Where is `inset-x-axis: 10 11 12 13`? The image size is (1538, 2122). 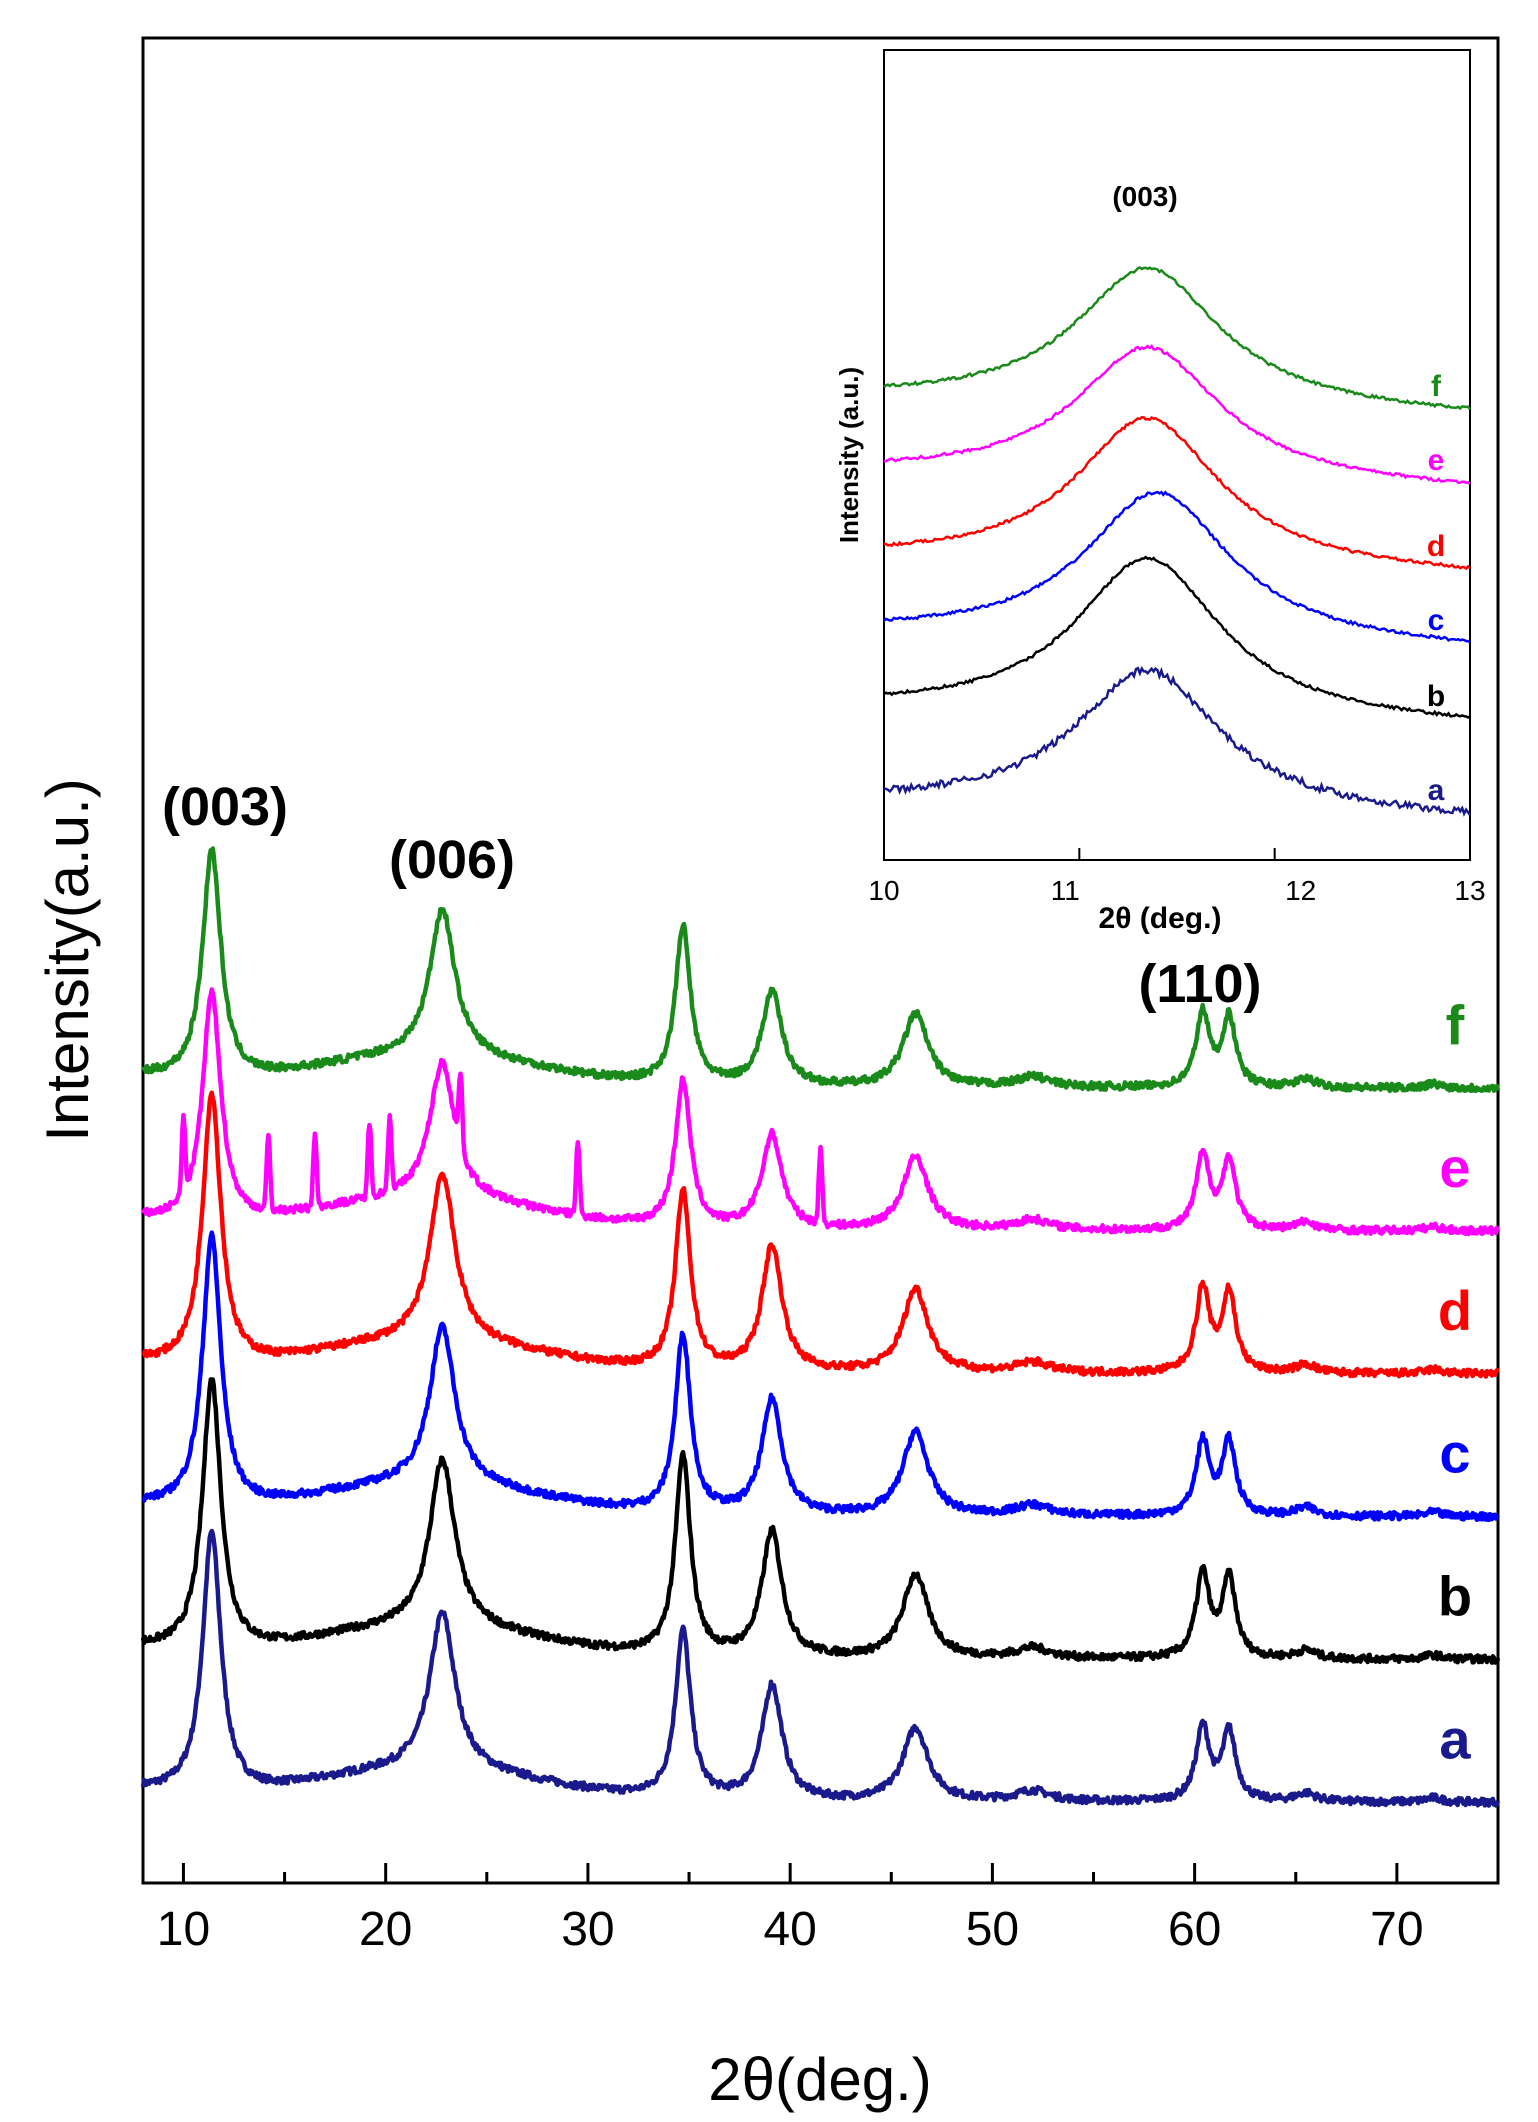 inset-x-axis: 10 11 12 13 is located at coordinates (1177, 877).